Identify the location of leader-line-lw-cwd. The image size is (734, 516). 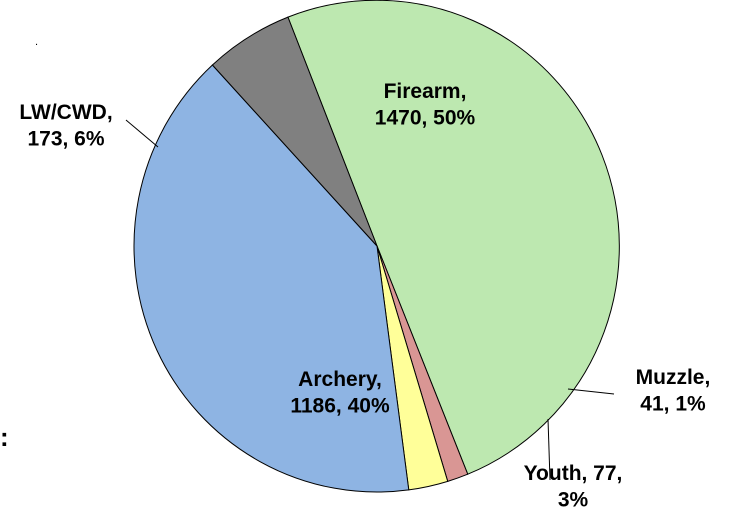
(142, 133).